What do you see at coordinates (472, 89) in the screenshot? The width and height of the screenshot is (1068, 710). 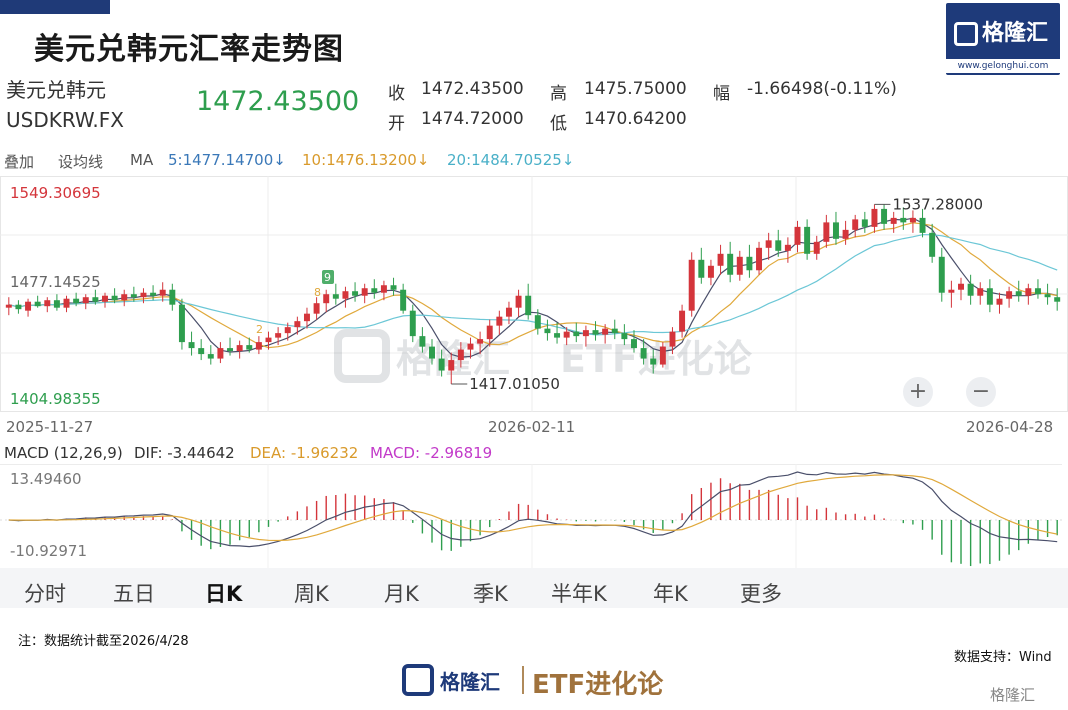 I see `close-value: 1472.43500` at bounding box center [472, 89].